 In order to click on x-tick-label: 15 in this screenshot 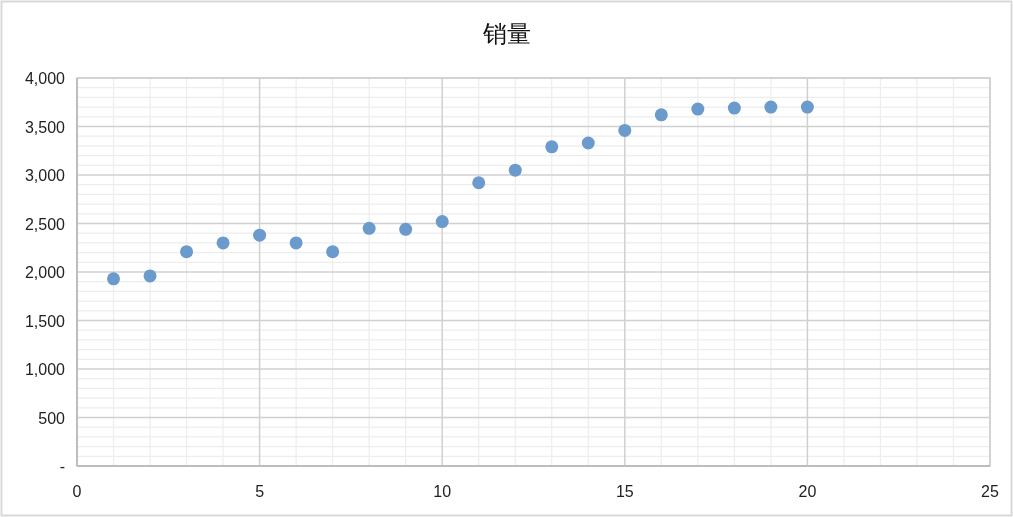, I will do `click(624, 491)`.